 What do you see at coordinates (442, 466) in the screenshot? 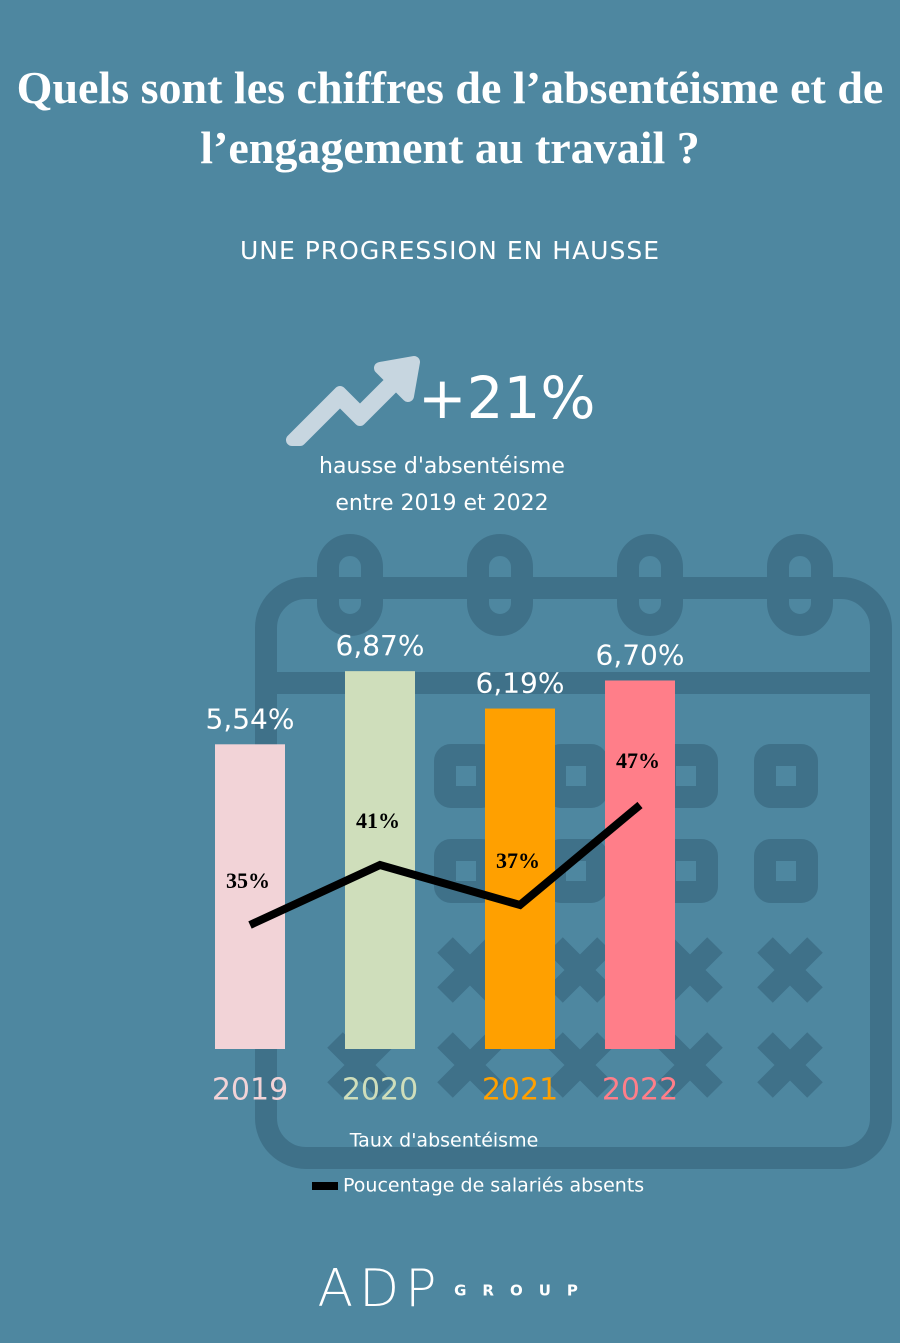
I see `highlight-text: hausse d'absentéisme` at bounding box center [442, 466].